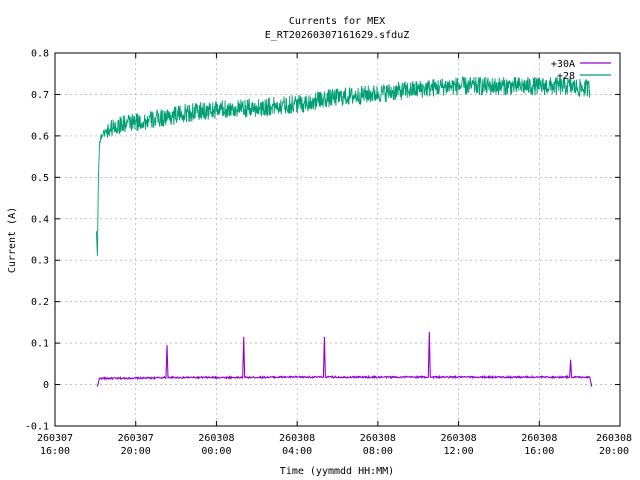  Describe the element at coordinates (297, 451) in the screenshot. I see `x-tick-time: 04:00` at that location.